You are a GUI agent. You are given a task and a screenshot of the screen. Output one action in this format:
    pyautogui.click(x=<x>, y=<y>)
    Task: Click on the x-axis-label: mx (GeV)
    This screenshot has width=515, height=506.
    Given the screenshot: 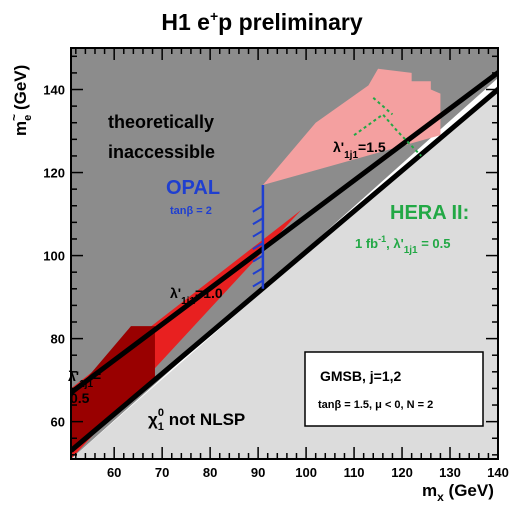 What is the action you would take?
    pyautogui.click(x=458, y=492)
    